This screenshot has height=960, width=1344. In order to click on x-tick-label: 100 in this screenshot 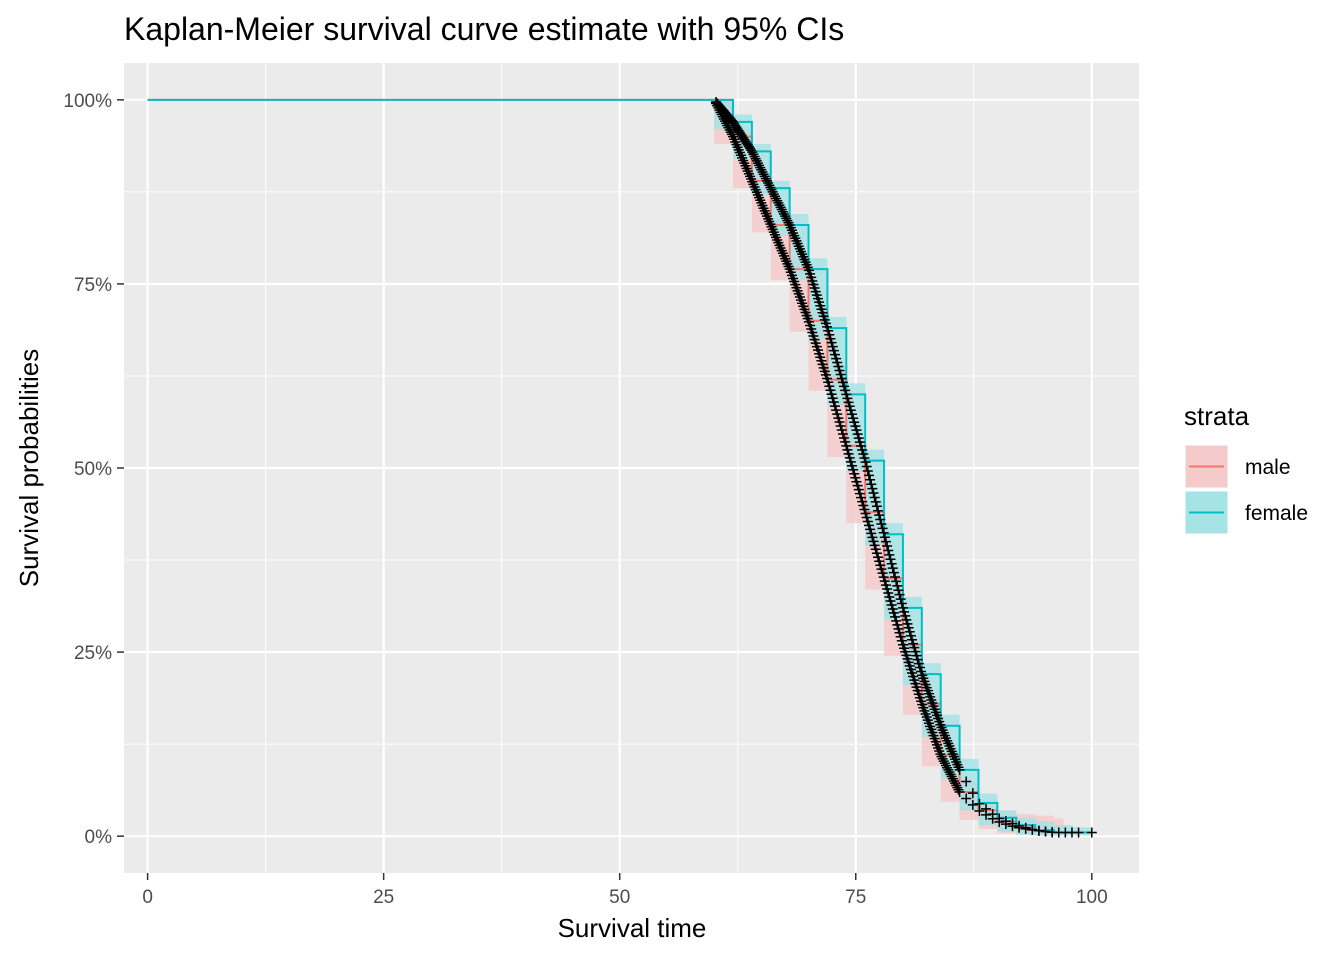, I will do `click(1092, 897)`.